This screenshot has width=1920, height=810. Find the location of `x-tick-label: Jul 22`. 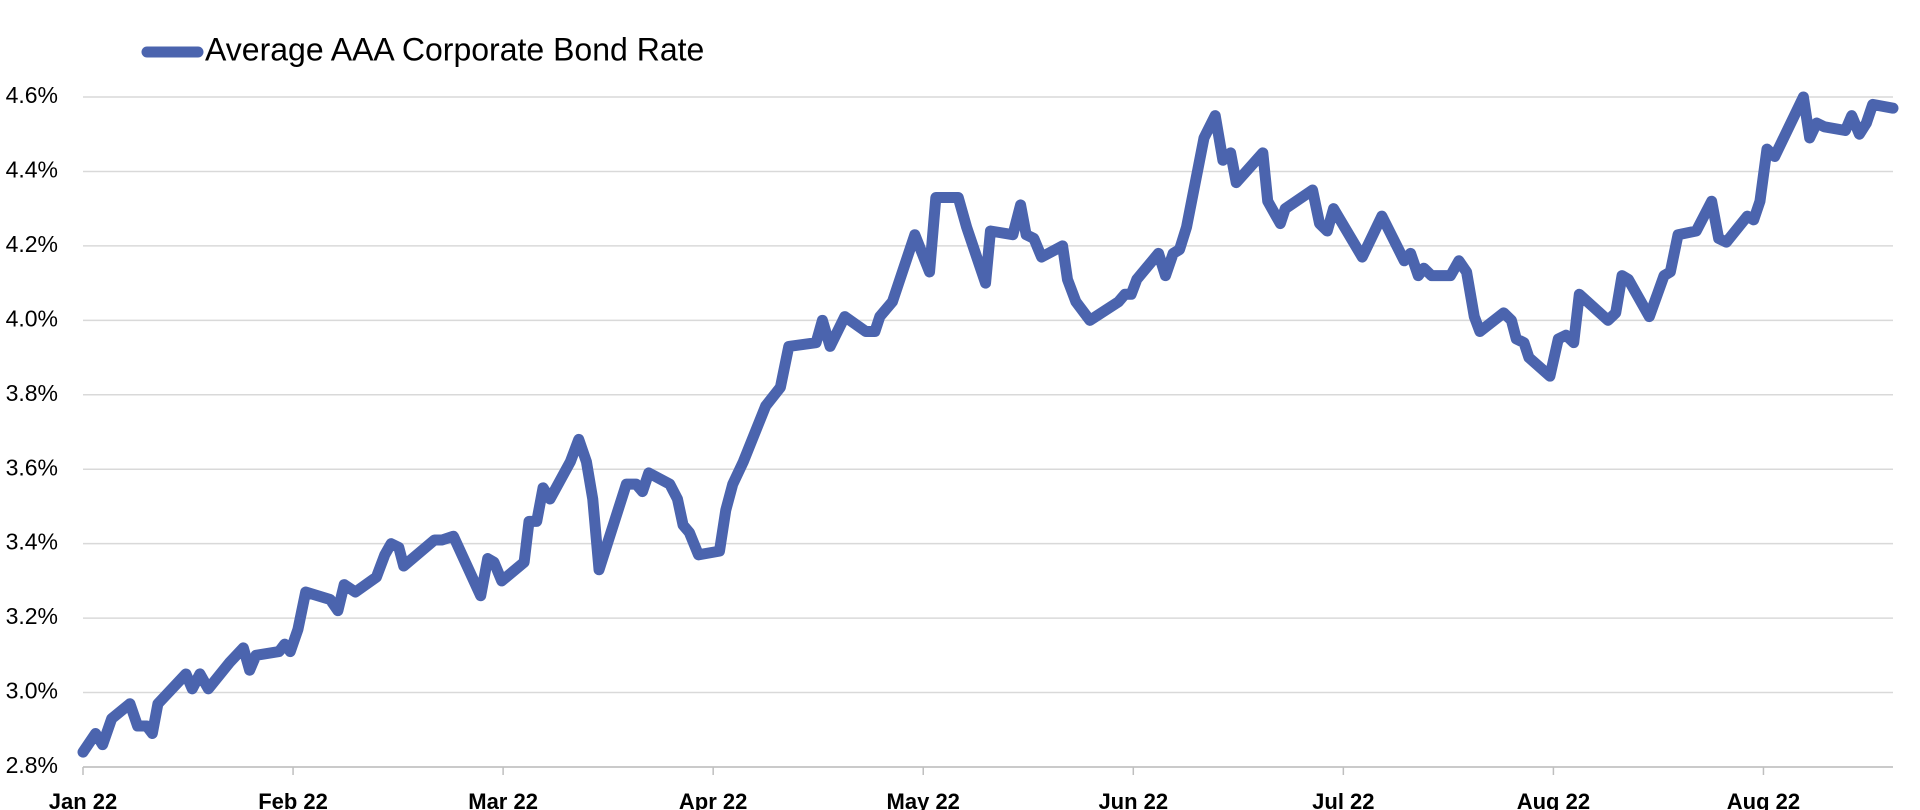

x-tick-label: Jul 22 is located at coordinates (1343, 799).